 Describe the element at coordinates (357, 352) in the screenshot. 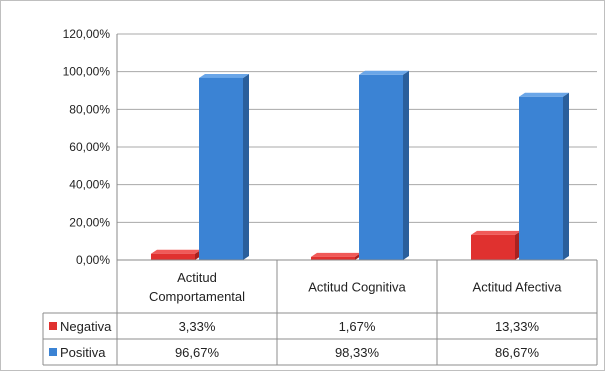

I see `data-value: 98,33%` at that location.